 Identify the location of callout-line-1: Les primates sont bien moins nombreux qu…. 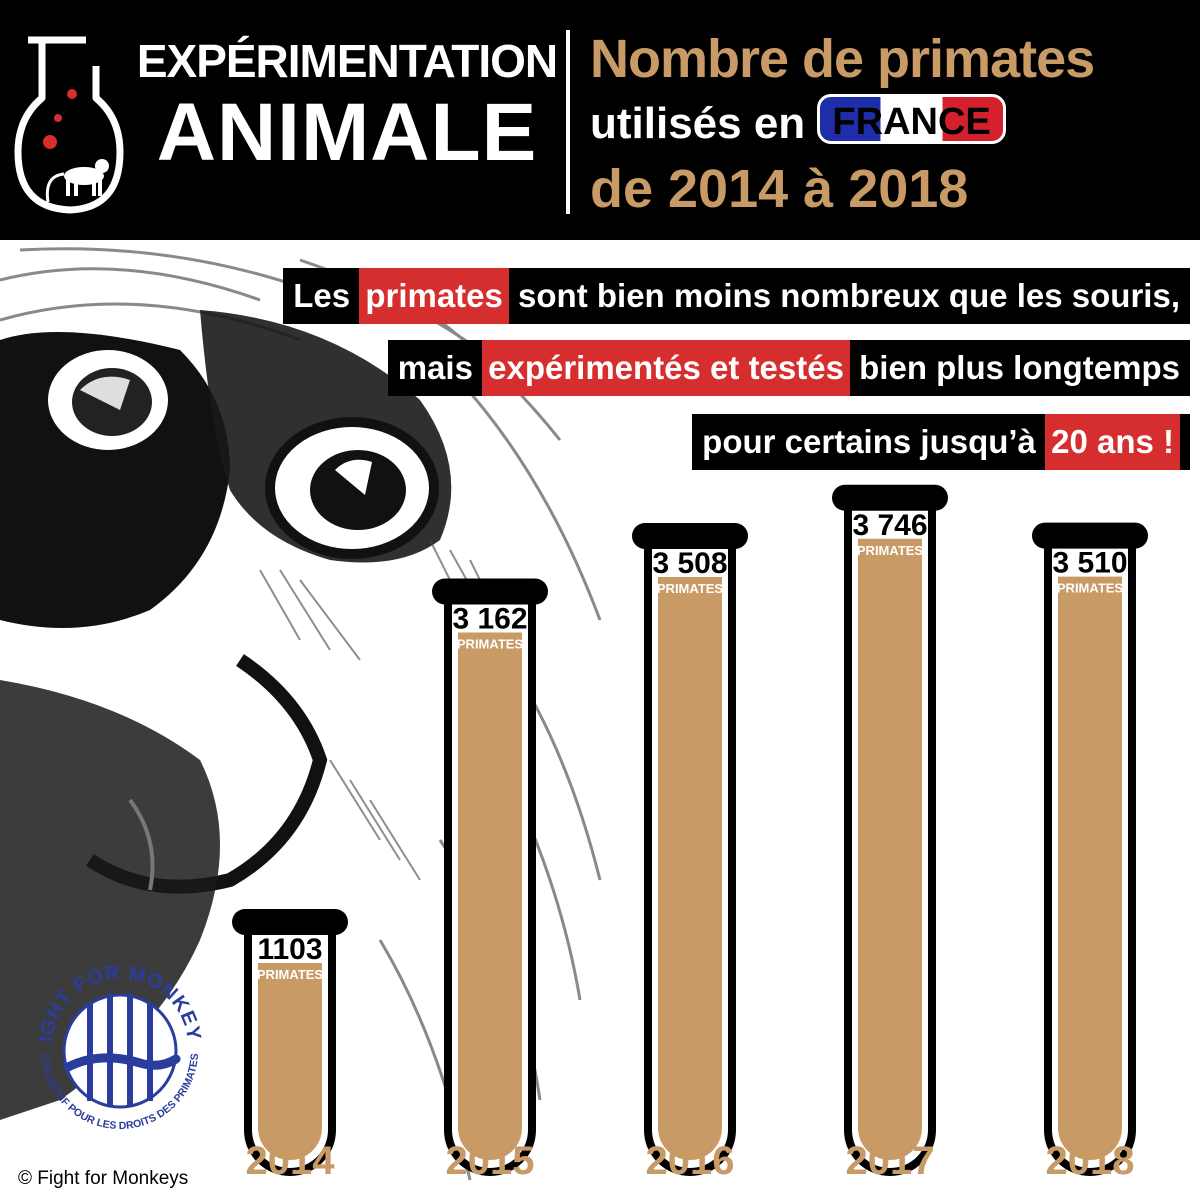
(736, 296).